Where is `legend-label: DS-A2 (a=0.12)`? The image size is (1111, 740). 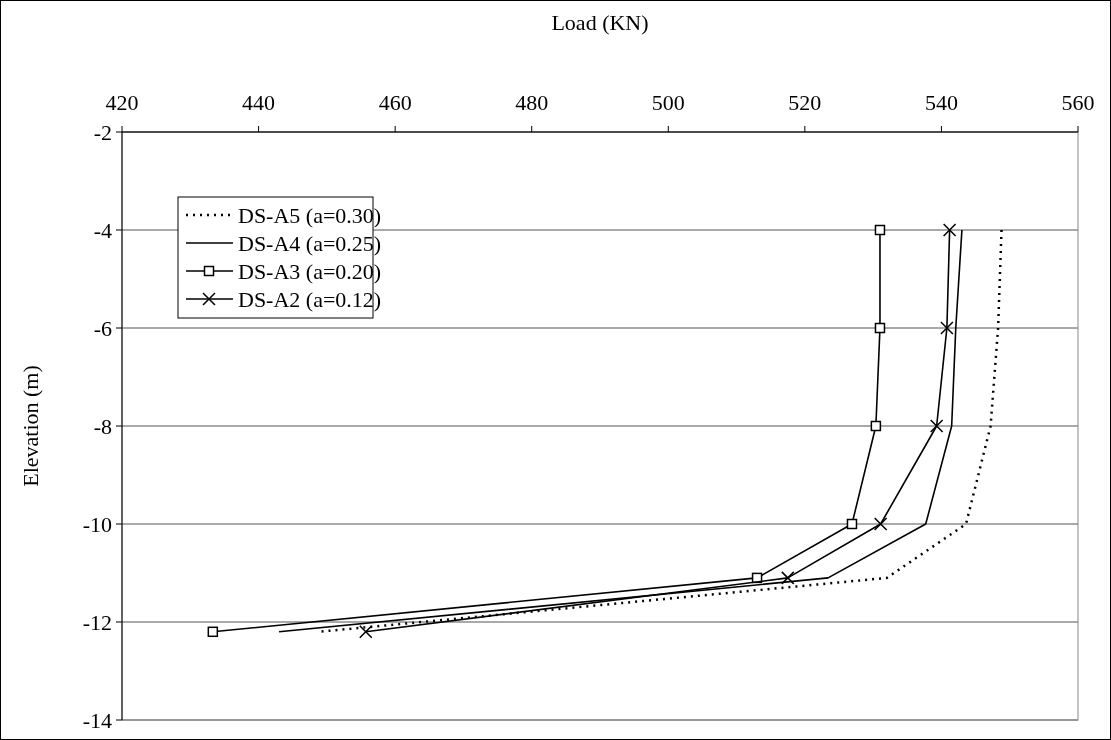
legend-label: DS-A2 (a=0.12) is located at coordinates (310, 299).